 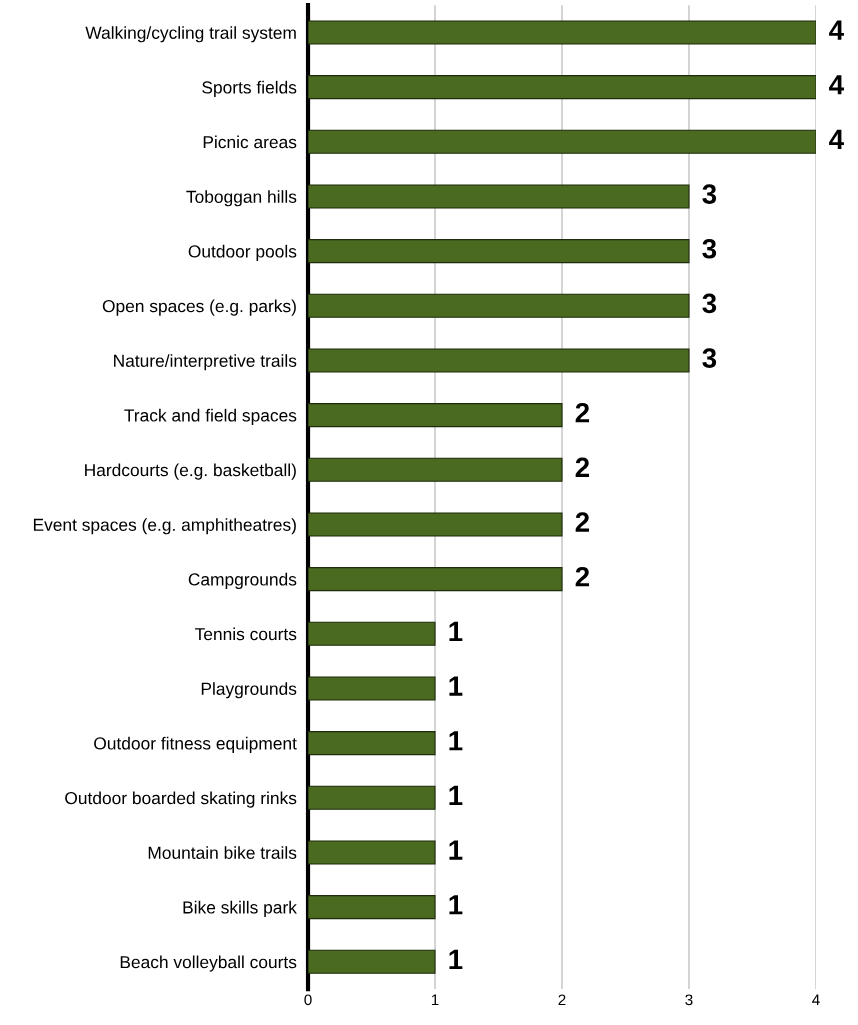 What do you see at coordinates (562, 1000) in the screenshot?
I see `x-tick-label: 2` at bounding box center [562, 1000].